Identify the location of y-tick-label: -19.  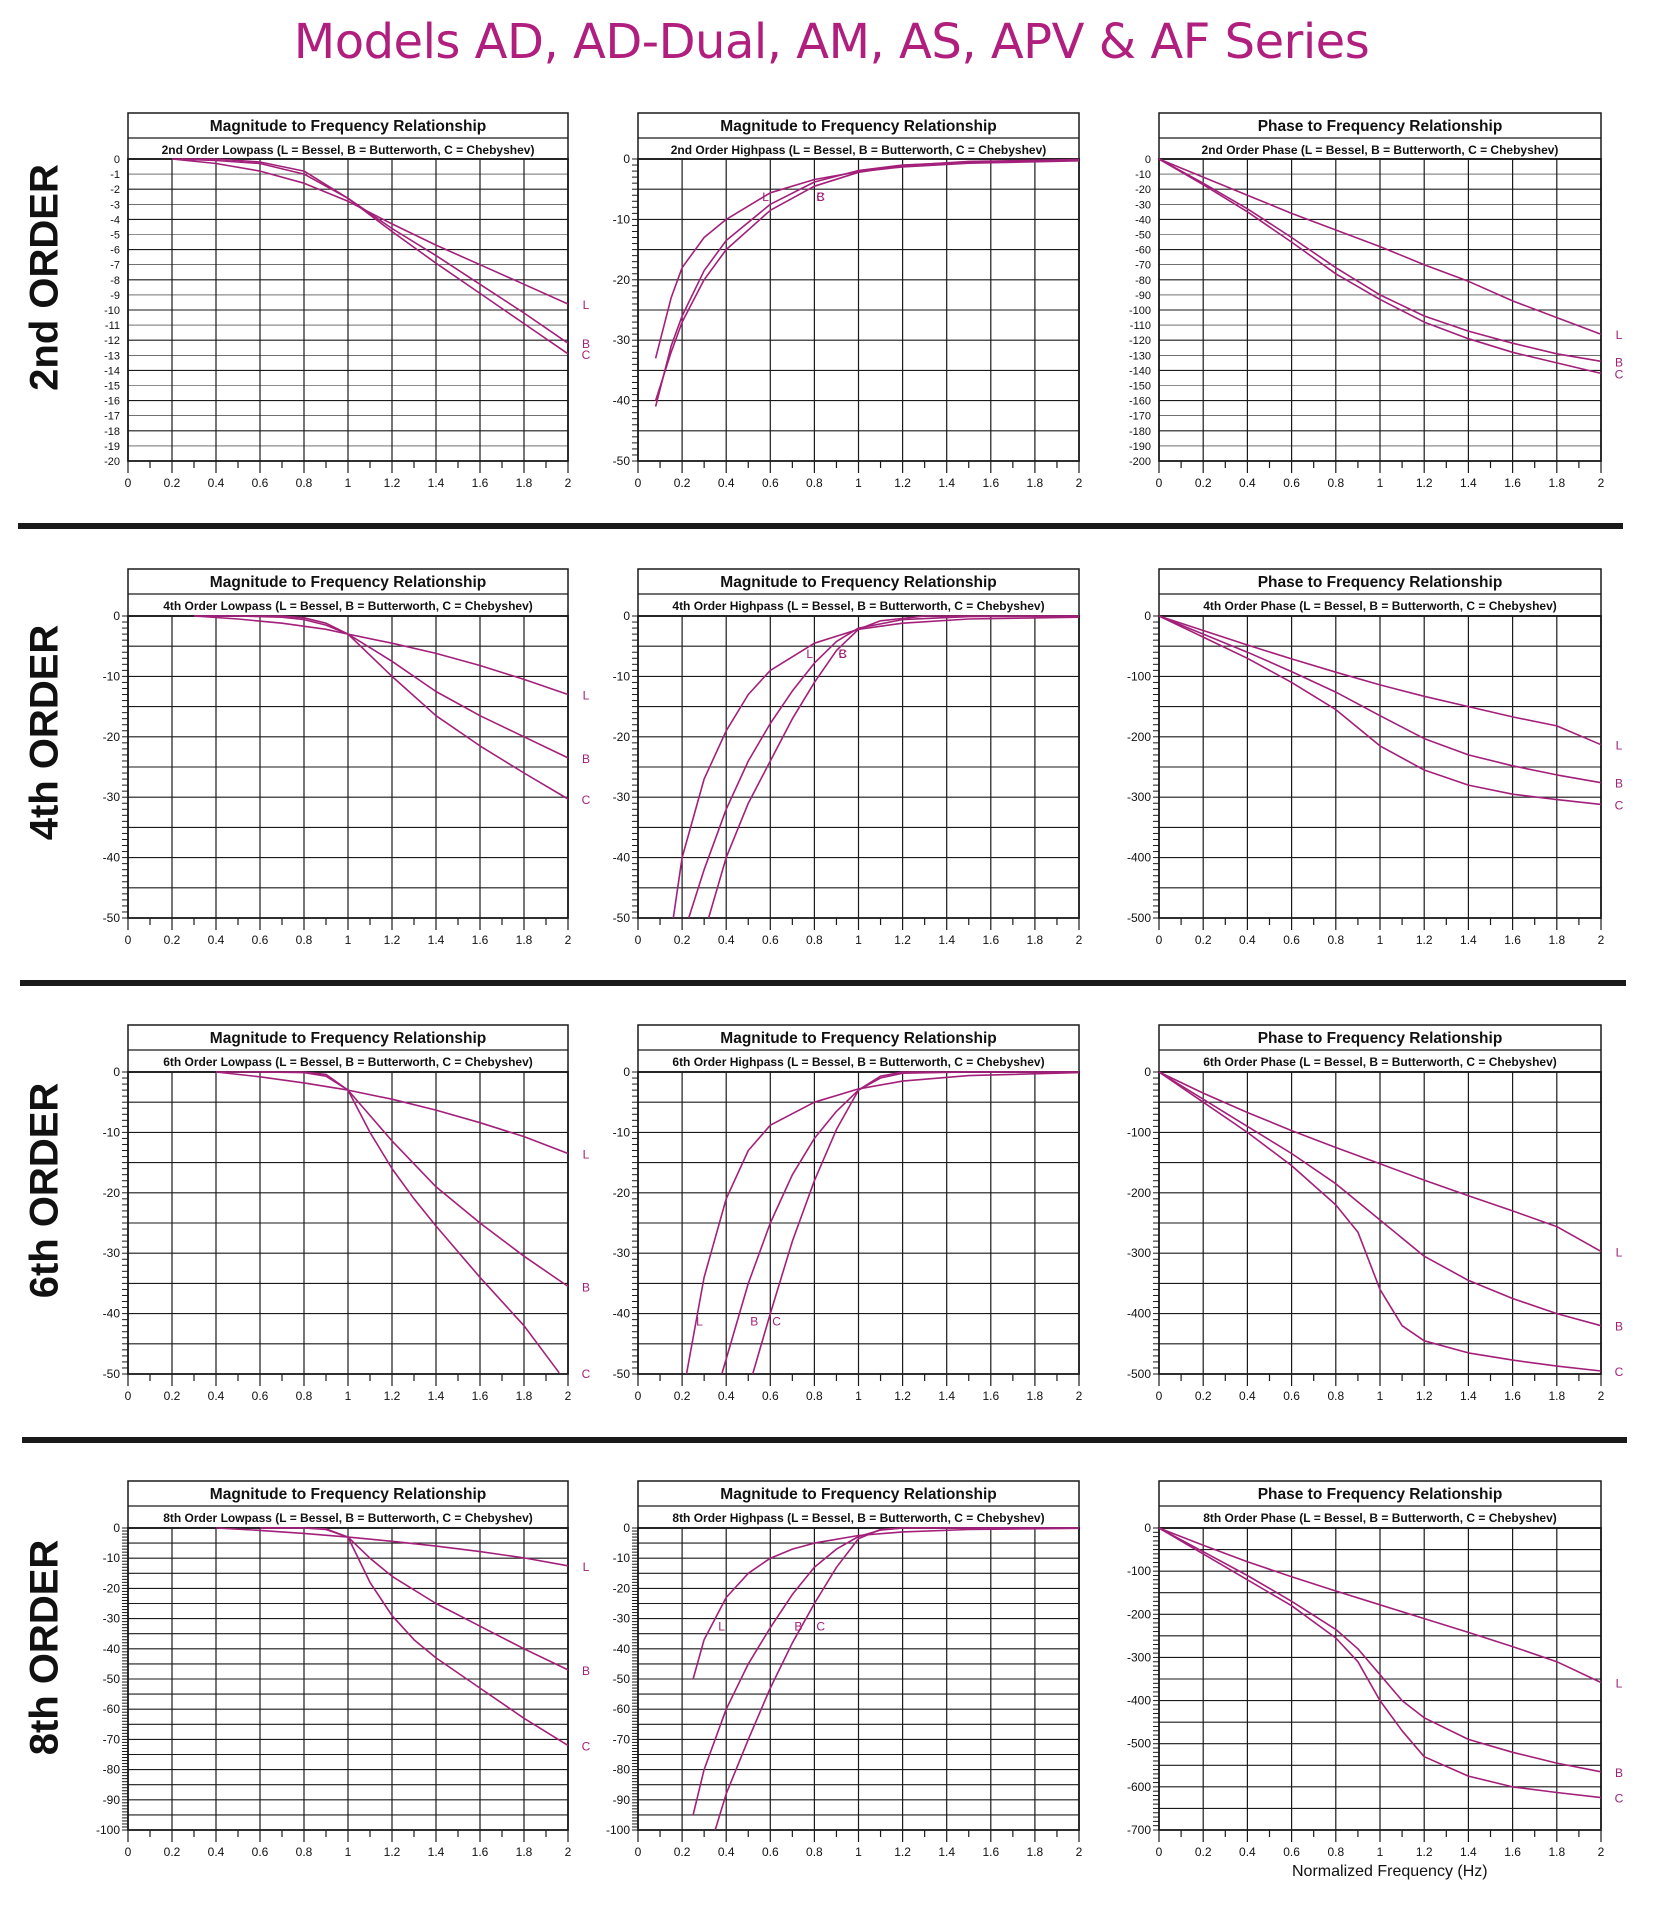
(112, 447).